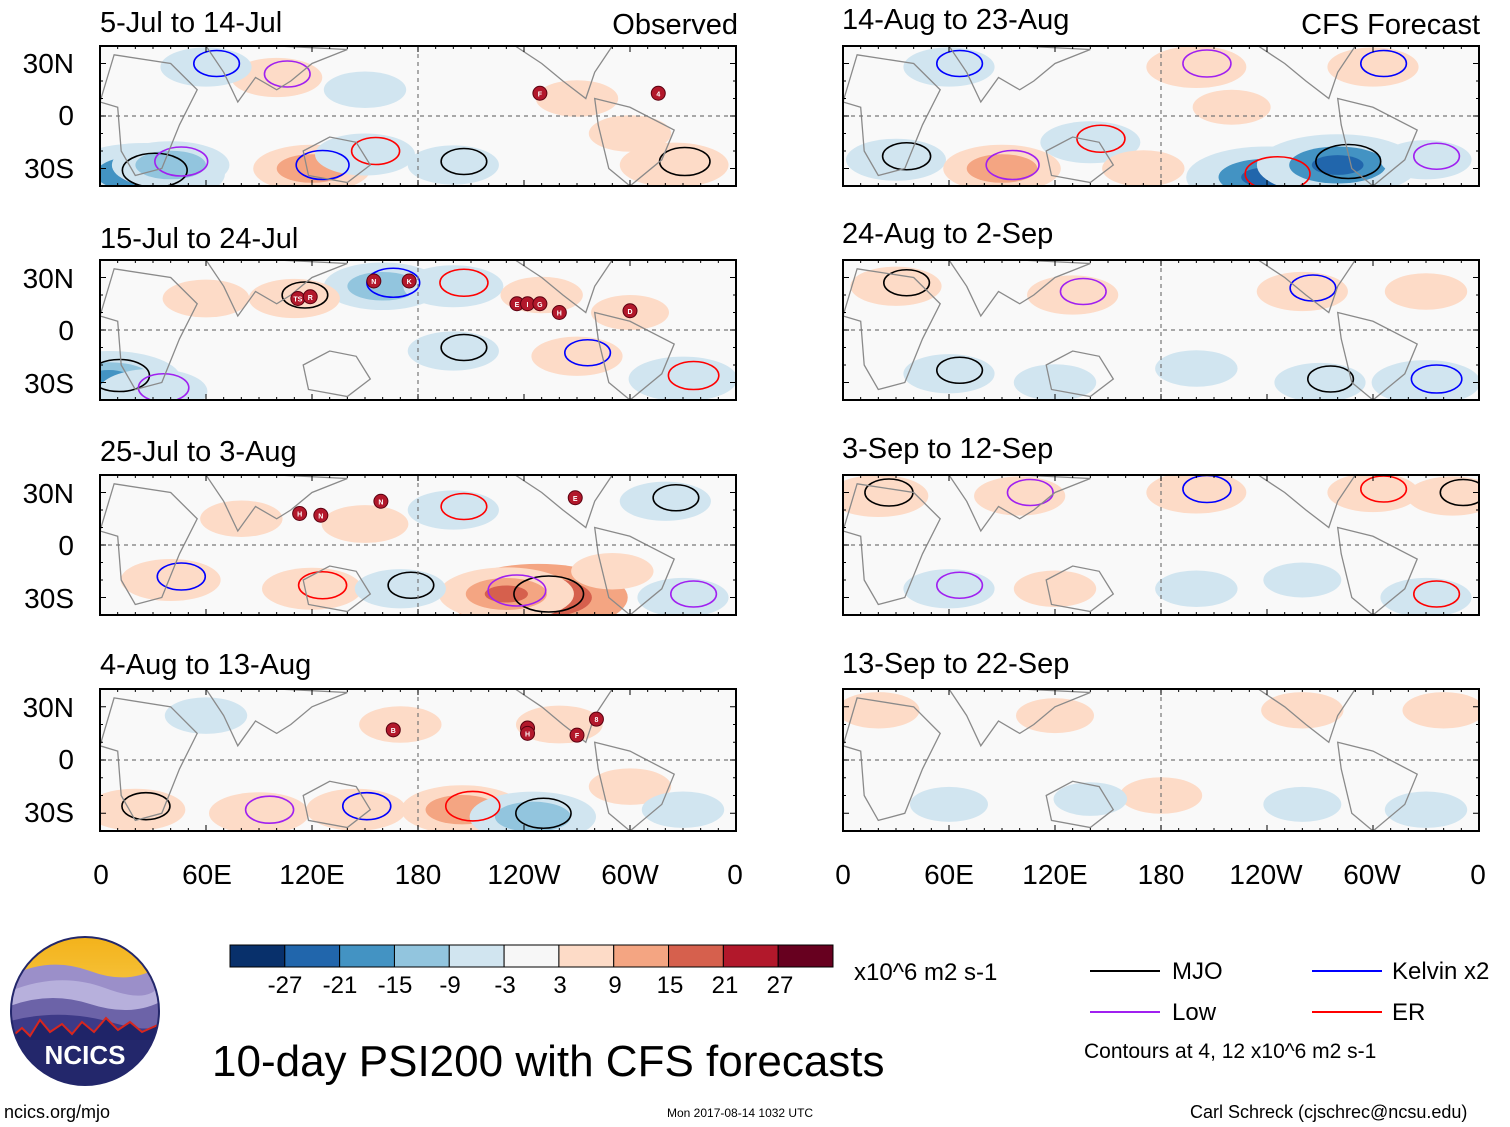  What do you see at coordinates (85, 1055) in the screenshot?
I see `logo-text: NCICS` at bounding box center [85, 1055].